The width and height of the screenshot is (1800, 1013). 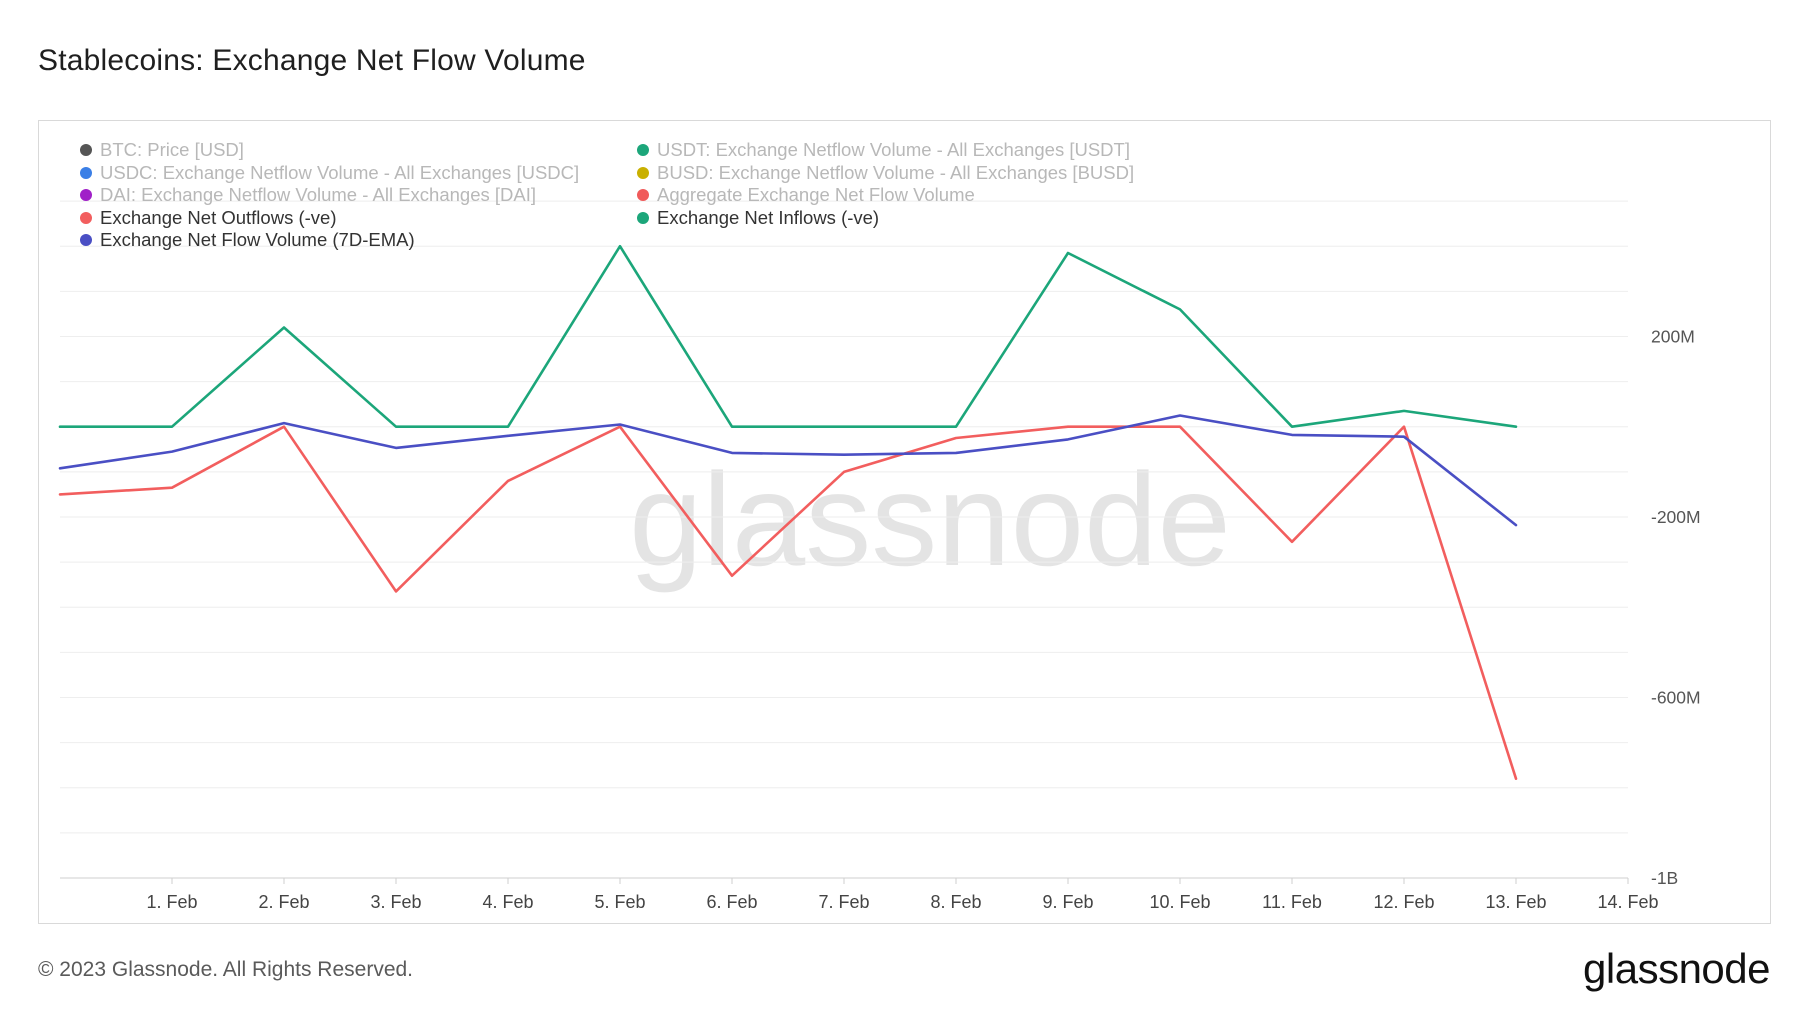 I want to click on x-tick-label: 14. Feb, so click(x=1627, y=902).